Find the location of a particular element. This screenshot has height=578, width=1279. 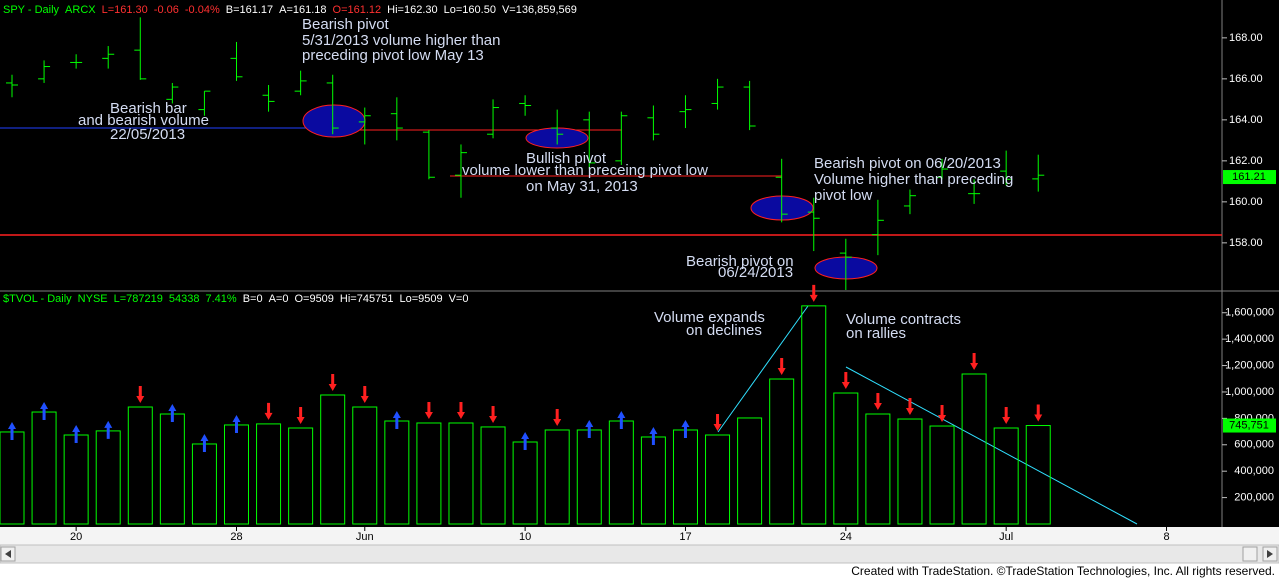

last-volume-label: 745,751 is located at coordinates (1249, 425).